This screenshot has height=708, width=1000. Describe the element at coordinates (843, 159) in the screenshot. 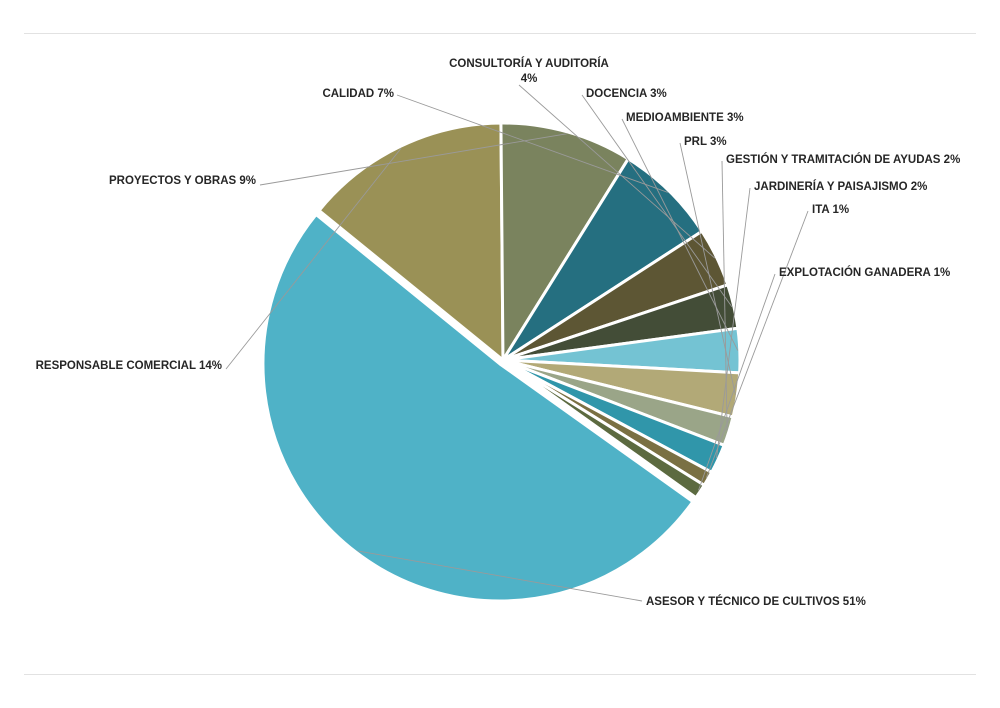

I see `slice-label: GESTIÓN Y TRAMITACIÓN DE AYUDAS 2%` at that location.